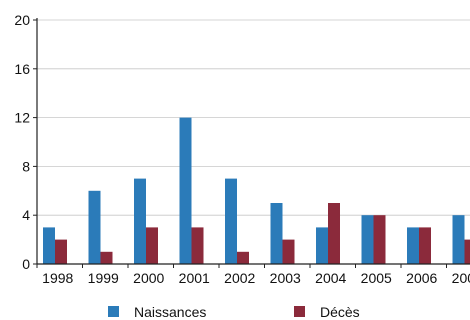 The height and width of the screenshot is (320, 470). I want to click on y-tick-label: 8, so click(26, 166).